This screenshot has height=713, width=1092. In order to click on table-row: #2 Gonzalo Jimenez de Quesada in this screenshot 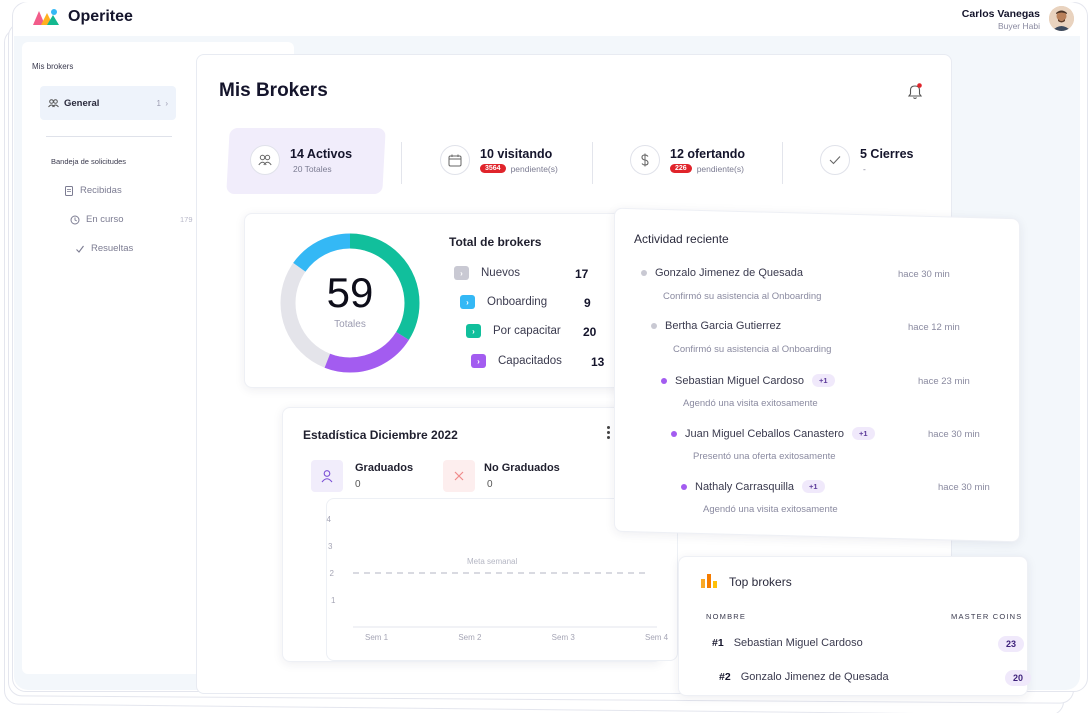, I will do `click(804, 677)`.